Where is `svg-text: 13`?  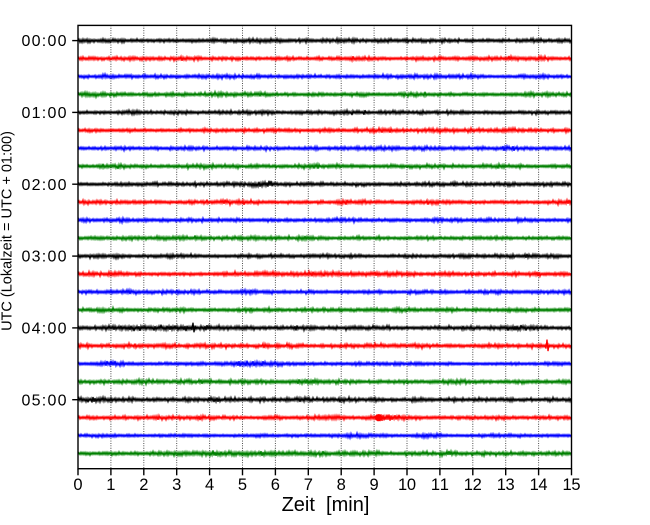 svg-text: 13 is located at coordinates (506, 485).